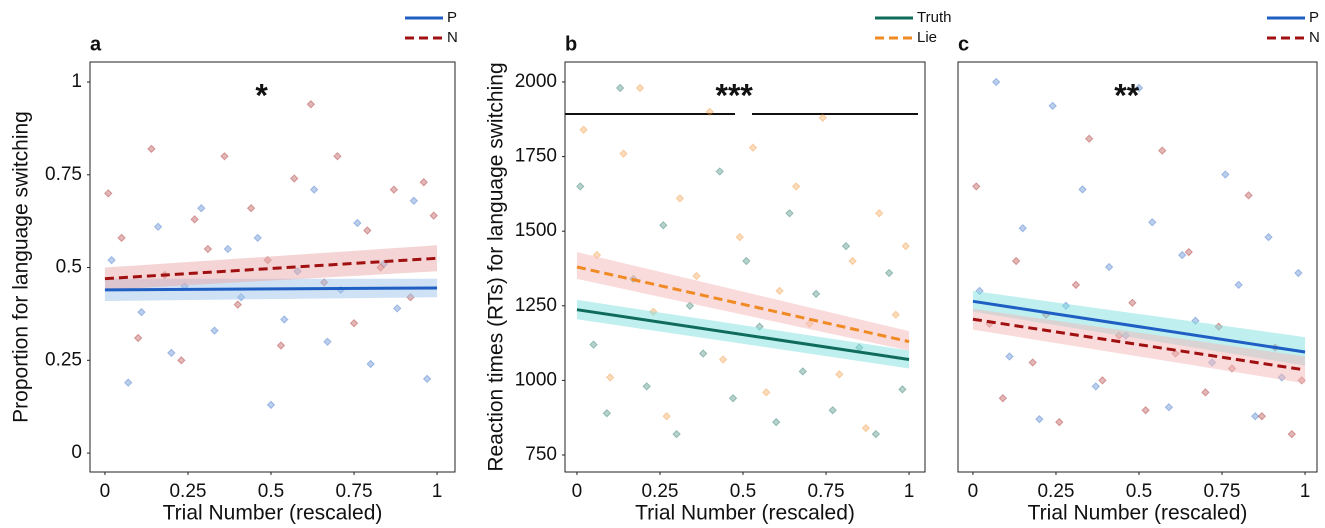 Image resolution: width=1325 pixels, height=528 pixels. Describe the element at coordinates (1314, 37) in the screenshot. I see `legend-label: N` at that location.